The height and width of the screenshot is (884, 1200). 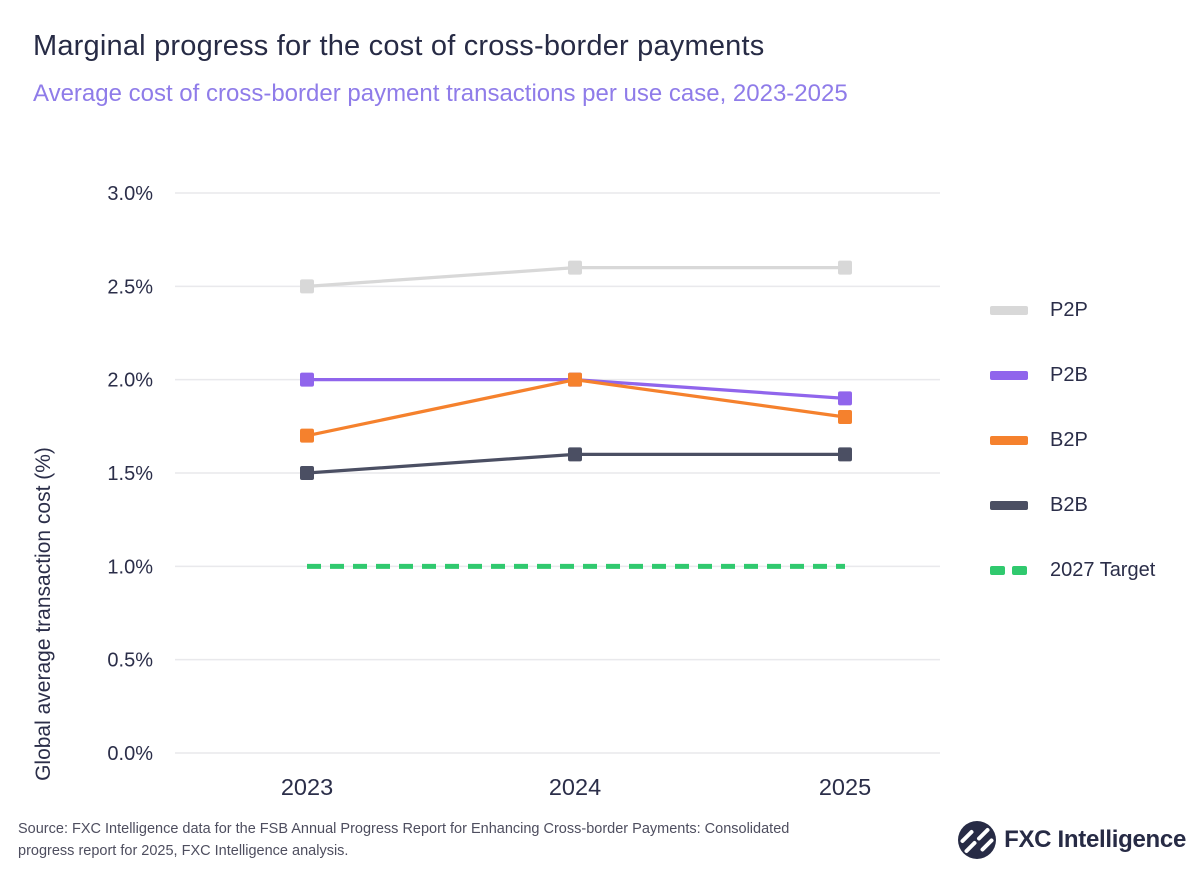 What do you see at coordinates (307, 787) in the screenshot?
I see `x-tick-label: 2023` at bounding box center [307, 787].